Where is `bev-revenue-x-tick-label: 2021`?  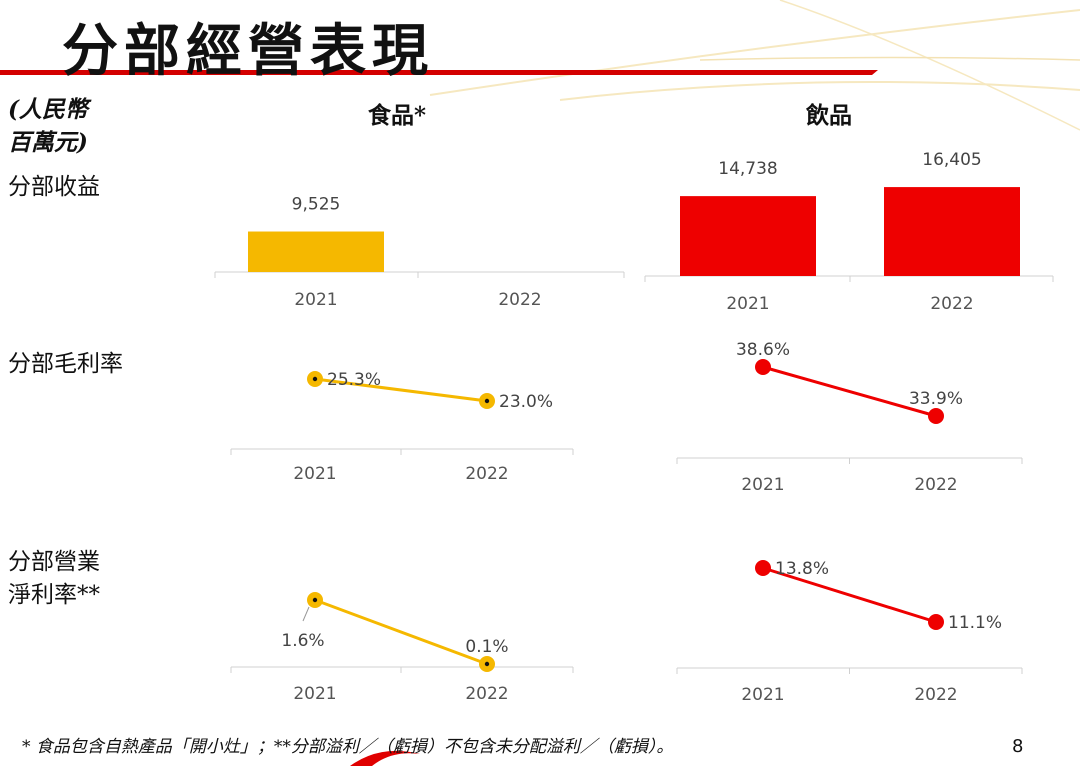
bev-revenue-x-tick-label: 2021 is located at coordinates (747, 304).